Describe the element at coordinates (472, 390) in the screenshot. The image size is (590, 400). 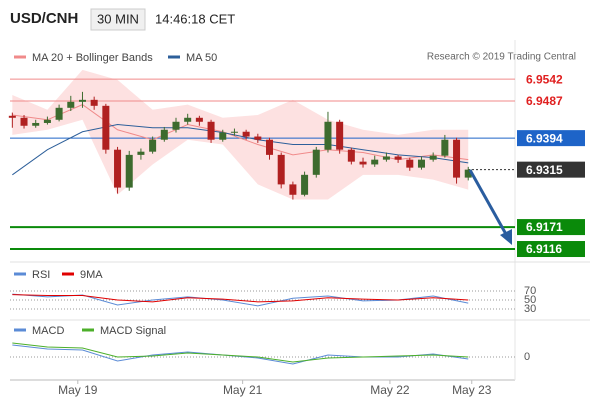
I see `x-tick-label: May 23` at that location.